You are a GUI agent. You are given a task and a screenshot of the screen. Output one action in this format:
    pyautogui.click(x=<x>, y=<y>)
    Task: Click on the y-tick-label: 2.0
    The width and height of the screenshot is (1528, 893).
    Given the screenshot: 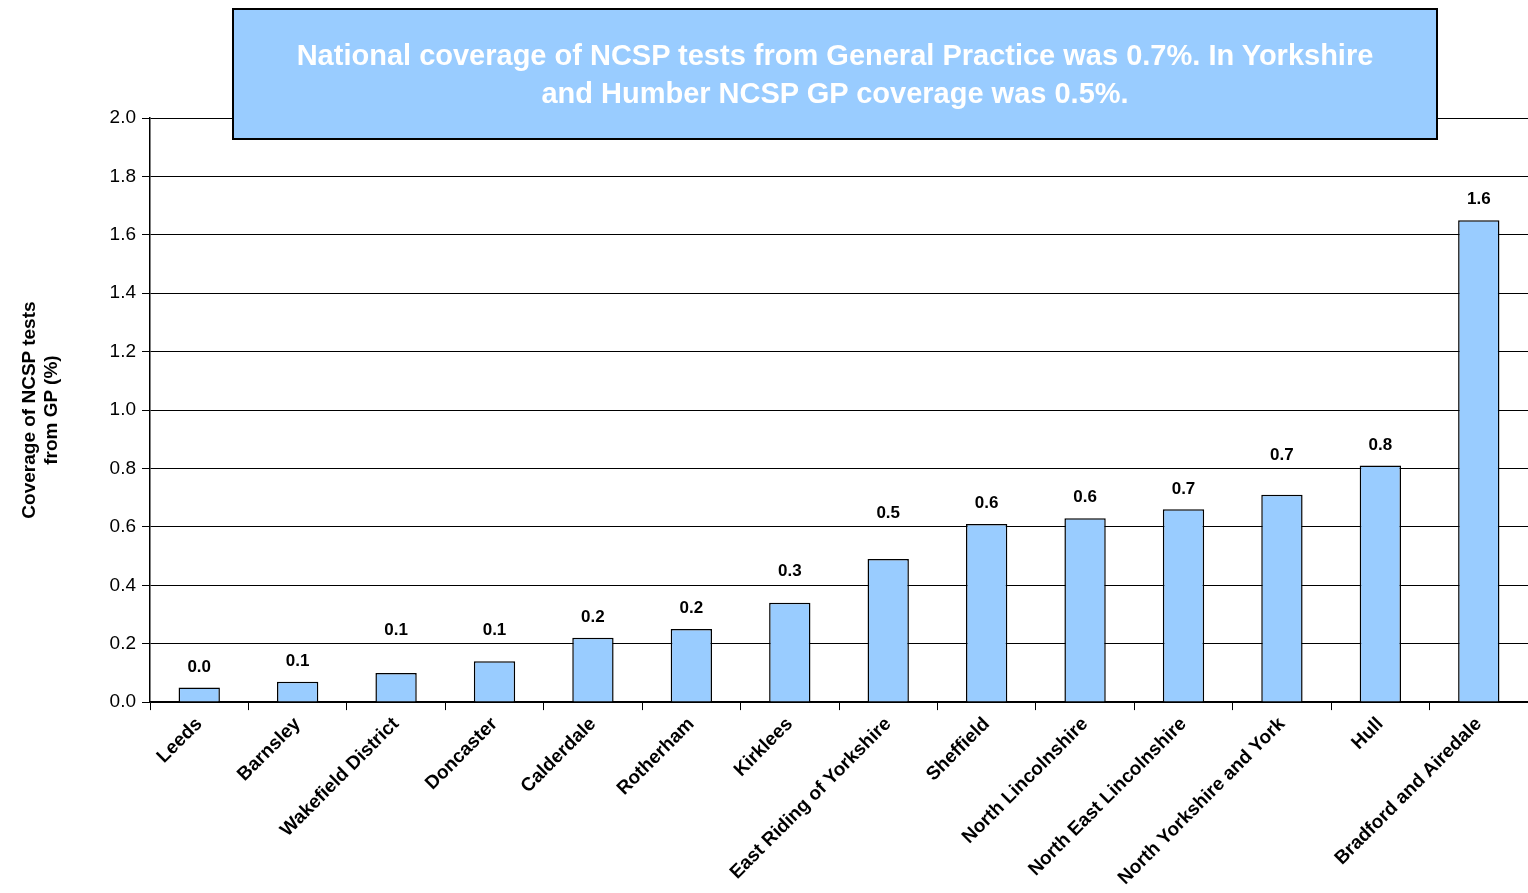 What is the action you would take?
    pyautogui.click(x=123, y=117)
    